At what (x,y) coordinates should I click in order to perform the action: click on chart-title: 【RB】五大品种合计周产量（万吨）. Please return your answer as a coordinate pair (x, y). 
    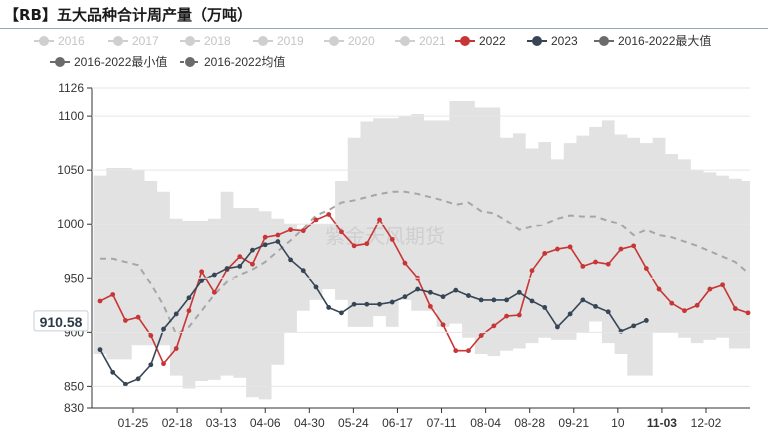
    Looking at the image, I should click on (128, 15).